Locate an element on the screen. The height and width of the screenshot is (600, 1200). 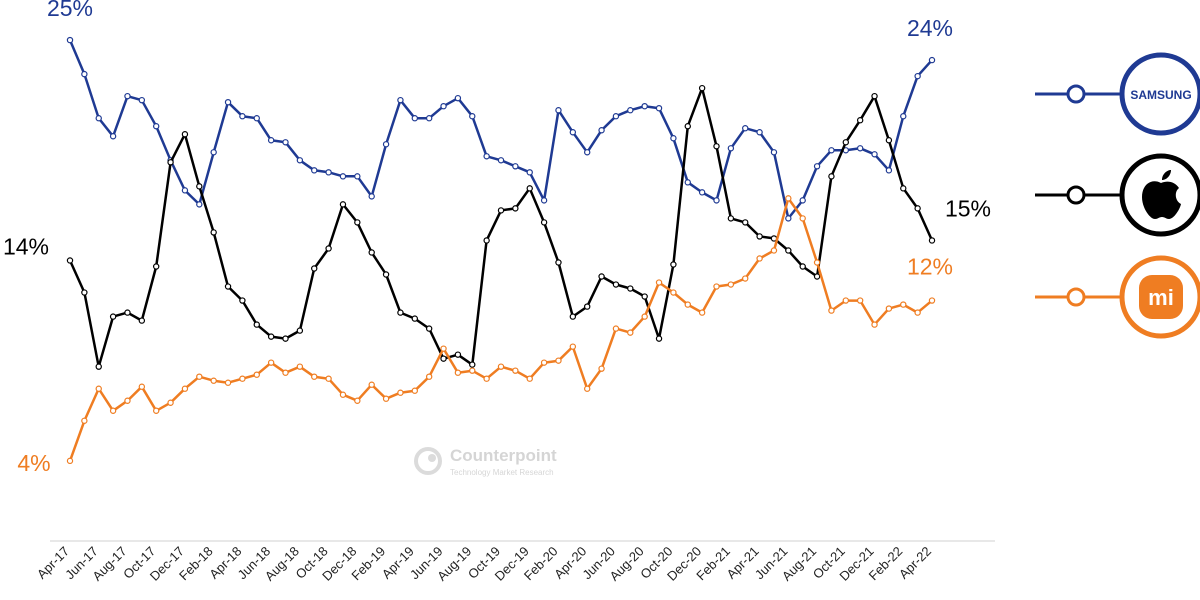
watermark-subtitle: Technology Market Research is located at coordinates (502, 472).